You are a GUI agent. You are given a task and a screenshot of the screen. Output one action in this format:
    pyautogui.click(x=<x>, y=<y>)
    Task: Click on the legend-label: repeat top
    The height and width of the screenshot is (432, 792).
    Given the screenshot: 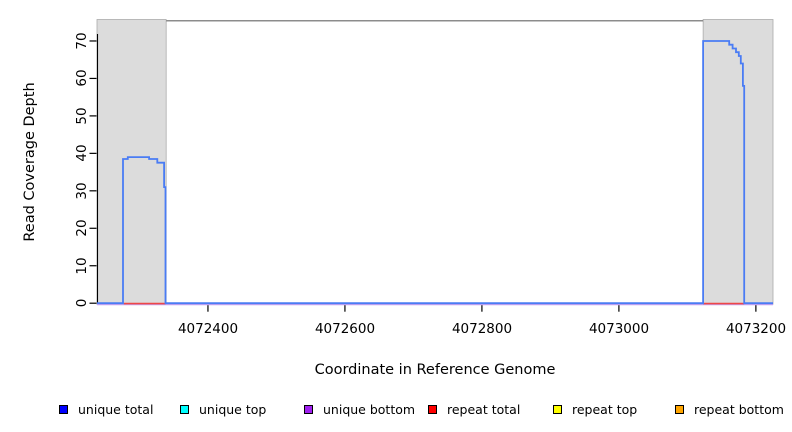 What is the action you would take?
    pyautogui.click(x=605, y=409)
    